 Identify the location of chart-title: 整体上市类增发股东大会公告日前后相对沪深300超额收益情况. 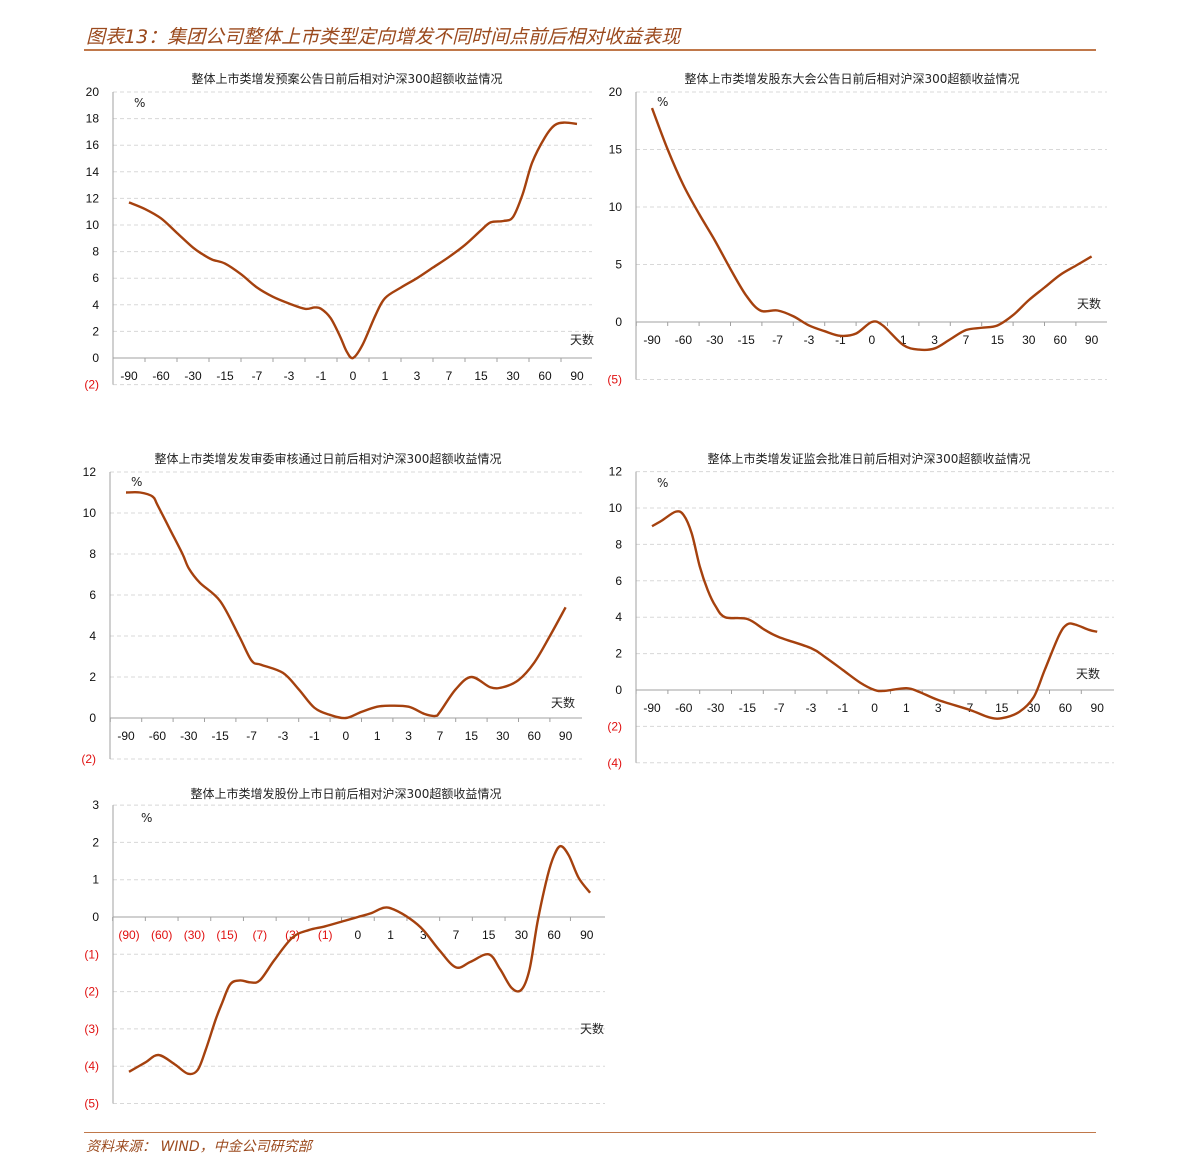
(852, 78).